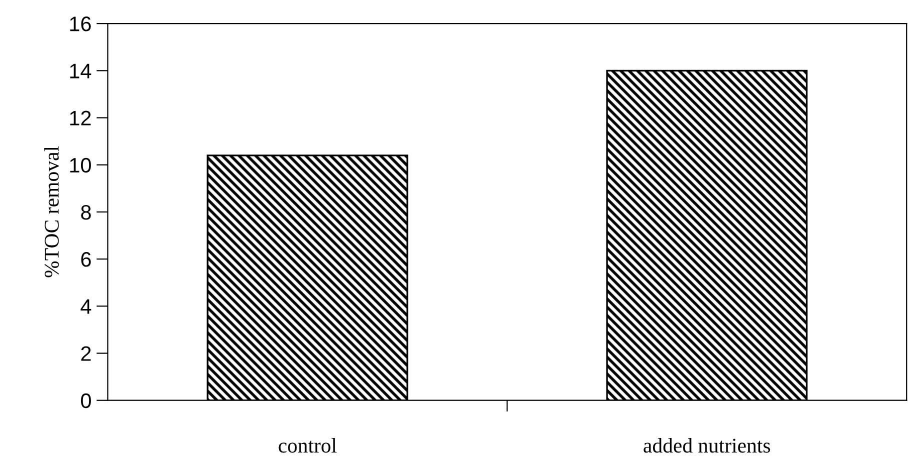 This screenshot has height=471, width=913. I want to click on x-tick-label: added nutrients, so click(707, 445).